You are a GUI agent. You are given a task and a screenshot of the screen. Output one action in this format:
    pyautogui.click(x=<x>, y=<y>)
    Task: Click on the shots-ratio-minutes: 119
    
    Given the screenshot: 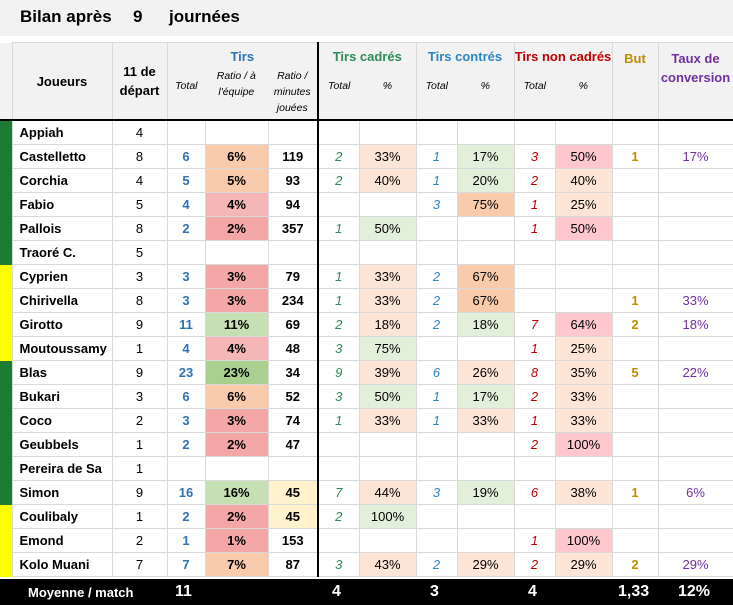 What is the action you would take?
    pyautogui.click(x=293, y=156)
    